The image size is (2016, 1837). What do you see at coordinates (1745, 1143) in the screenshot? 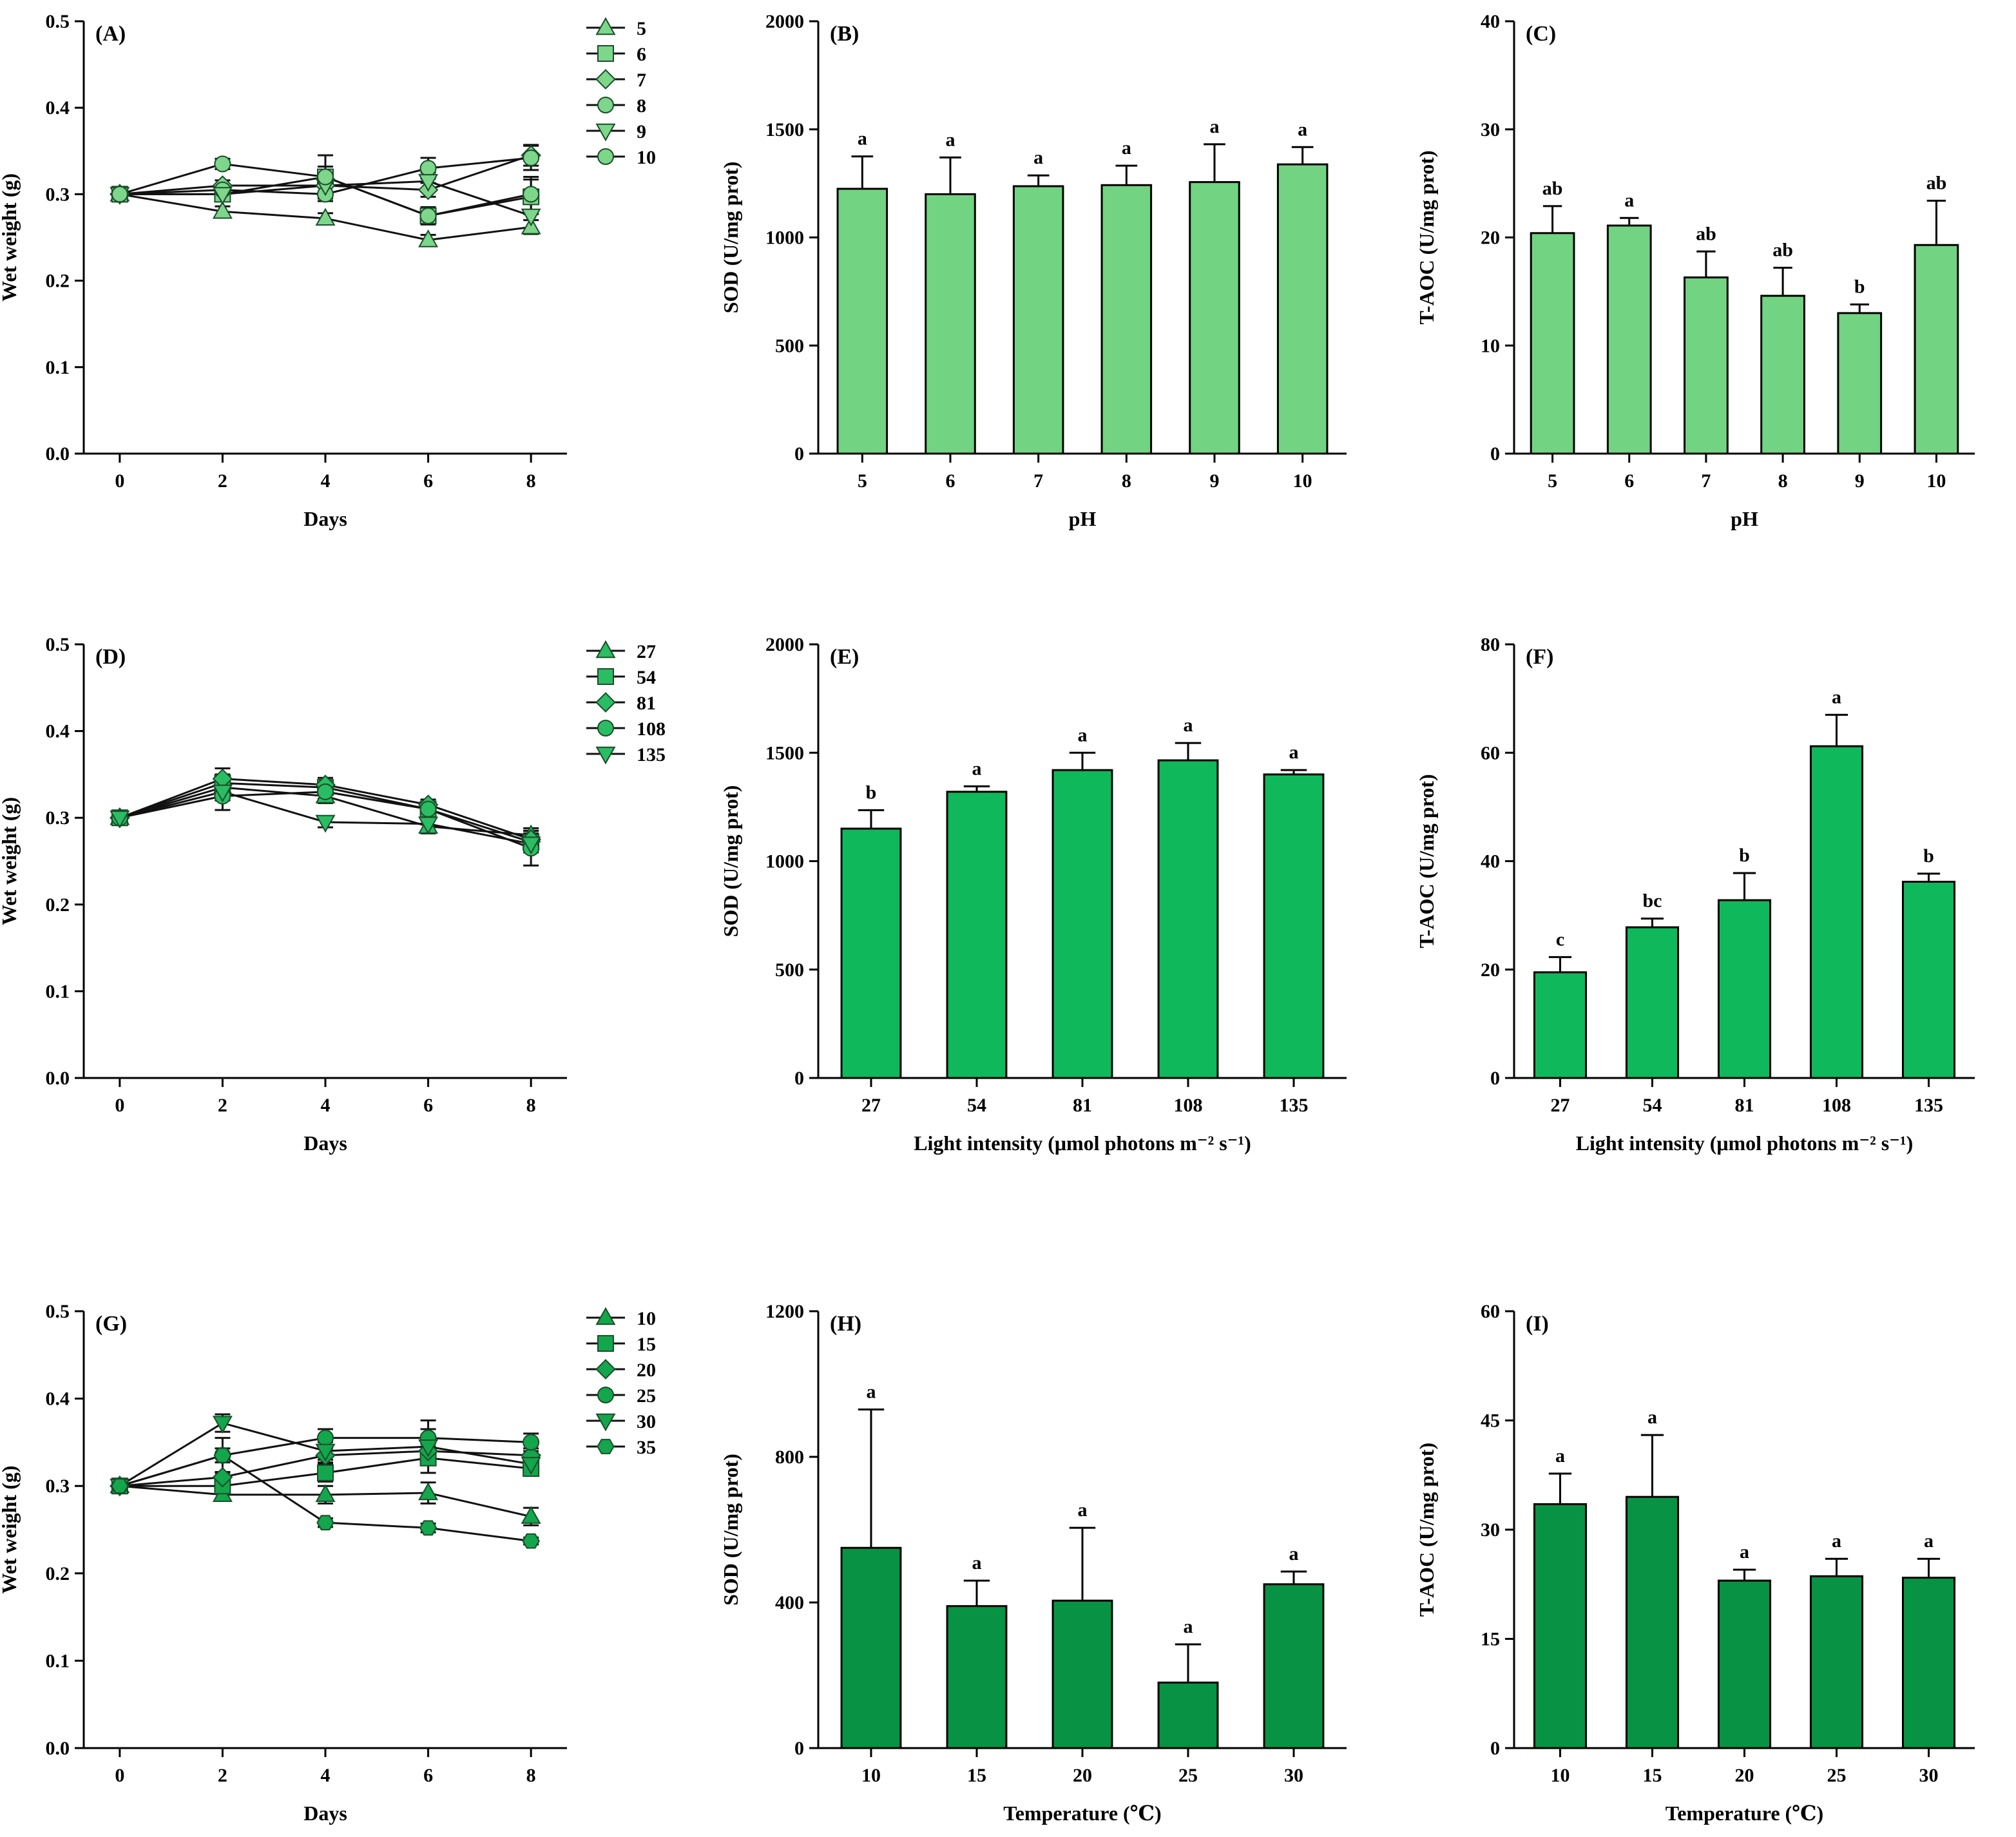
I see `x-axis-title: Light intensity (μmol photons m⁻² s⁻¹)` at bounding box center [1745, 1143].